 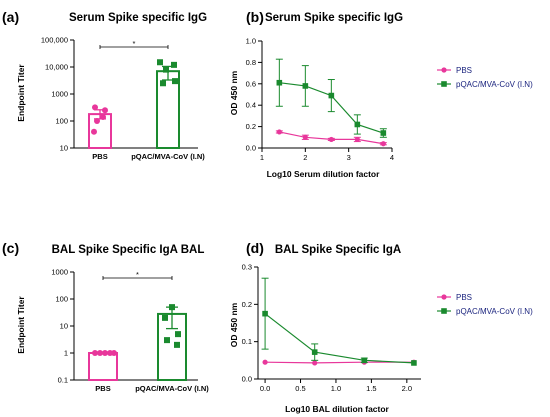 What do you see at coordinates (64, 326) in the screenshot?
I see `panel-c-y-tick-label: 10` at bounding box center [64, 326].